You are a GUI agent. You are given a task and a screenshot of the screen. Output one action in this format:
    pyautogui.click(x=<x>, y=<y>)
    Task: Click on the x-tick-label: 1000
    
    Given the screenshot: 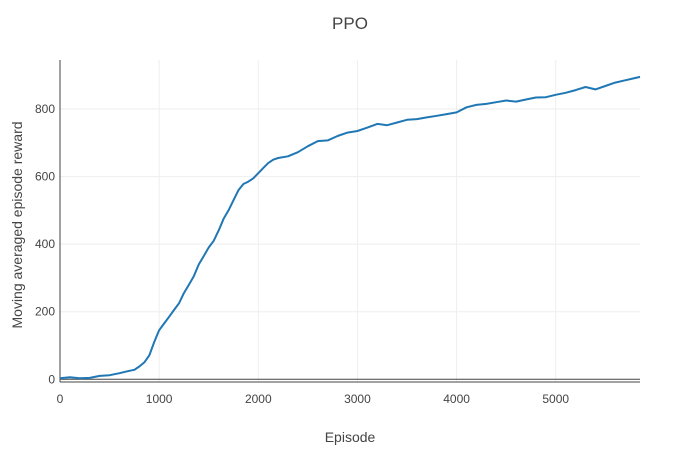 What is the action you would take?
    pyautogui.click(x=159, y=399)
    